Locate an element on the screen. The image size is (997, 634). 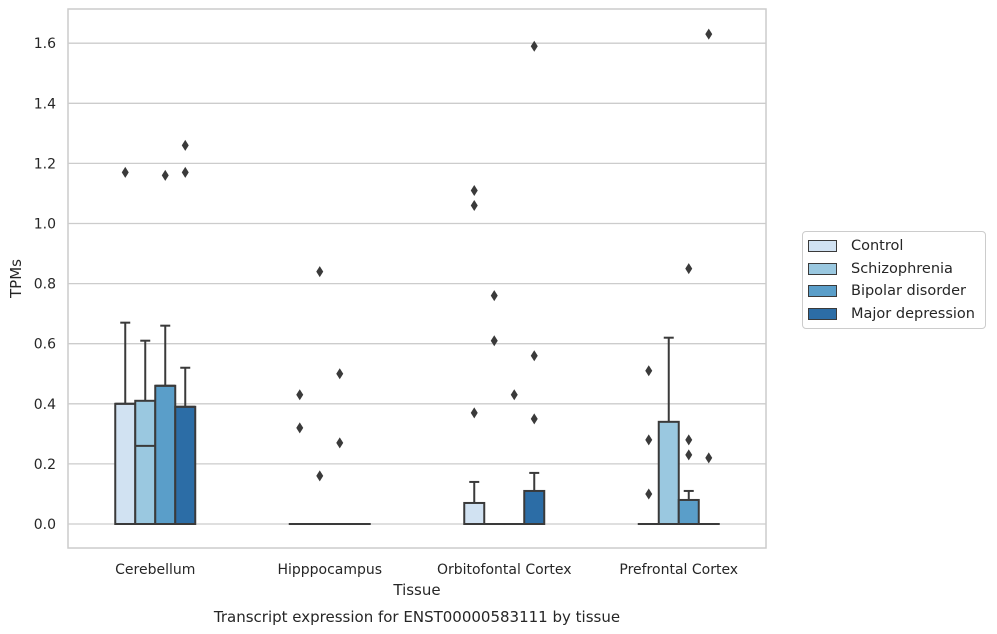
x-tick-label: Cerebellum is located at coordinates (155, 570).